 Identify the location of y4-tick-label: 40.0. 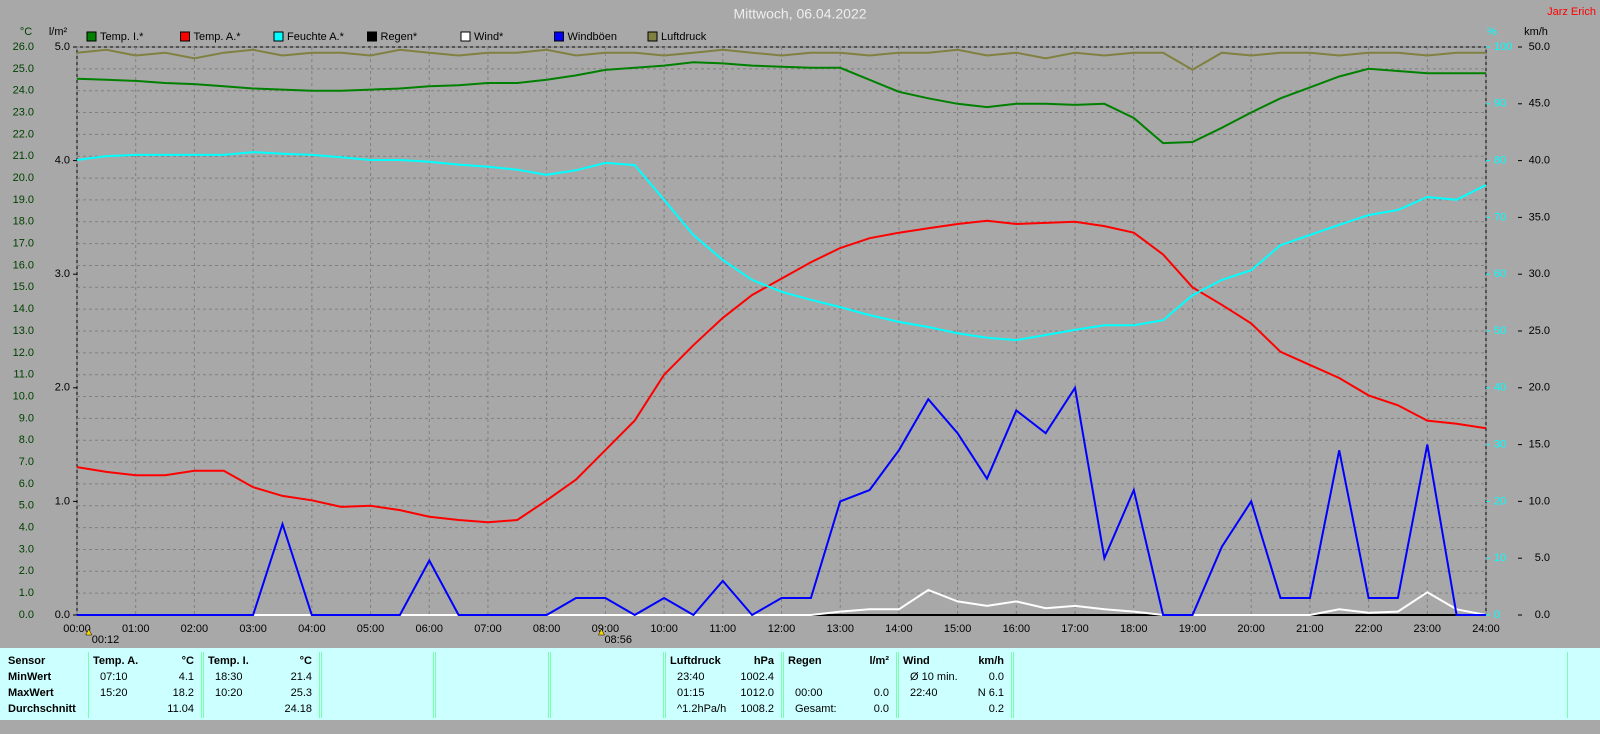
(1539, 161).